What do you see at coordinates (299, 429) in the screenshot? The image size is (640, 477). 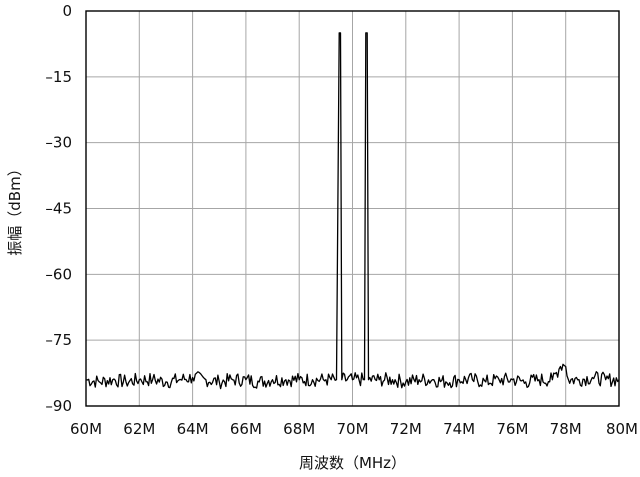 I see `x-tick-label: 68M` at bounding box center [299, 429].